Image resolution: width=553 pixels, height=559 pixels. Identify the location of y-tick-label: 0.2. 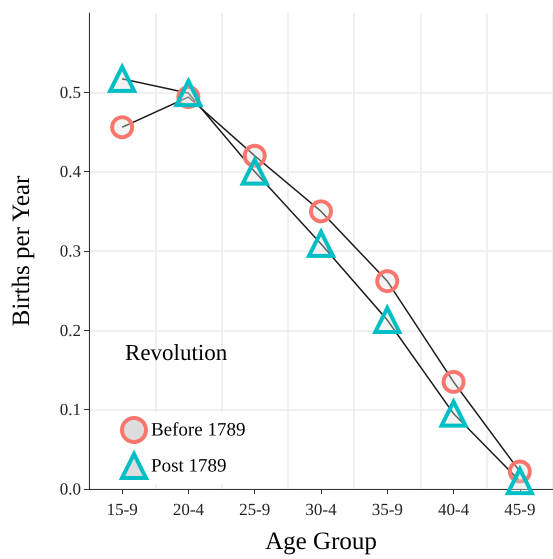
(70, 330).